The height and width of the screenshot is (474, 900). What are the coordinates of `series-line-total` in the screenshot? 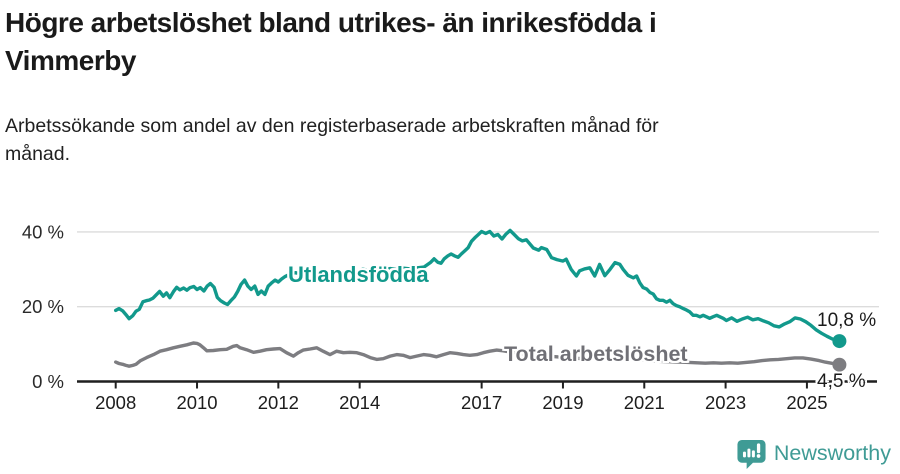 It's located at (477, 354).